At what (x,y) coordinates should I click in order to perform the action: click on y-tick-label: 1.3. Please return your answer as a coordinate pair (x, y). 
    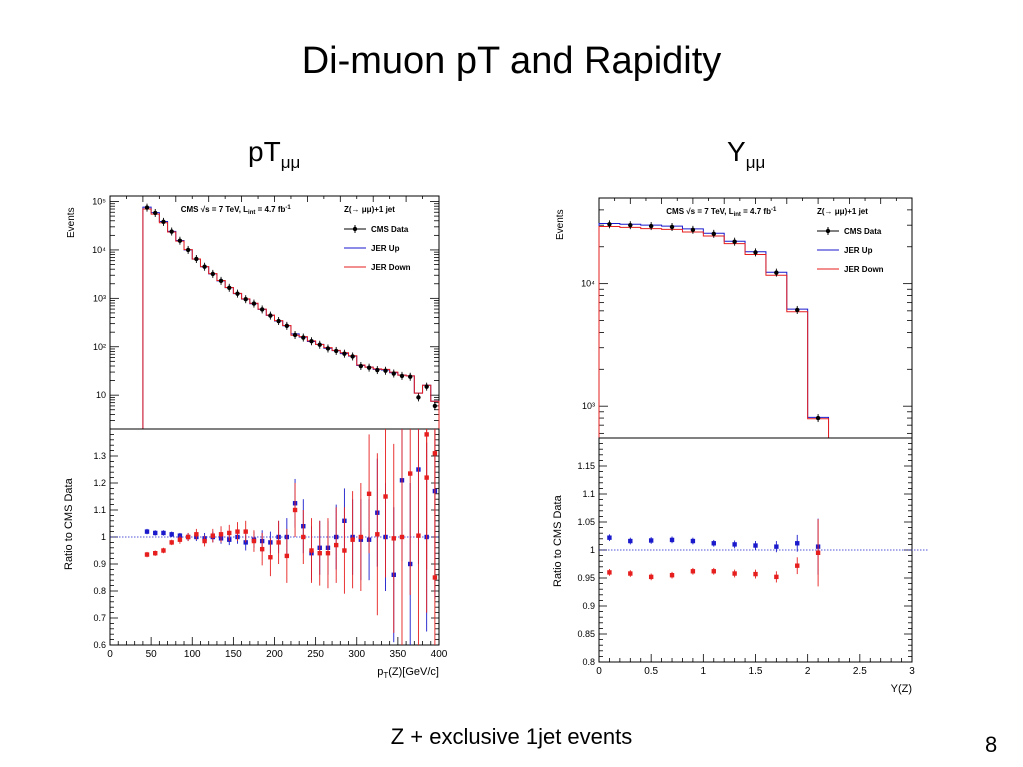
    Looking at the image, I should click on (99, 456).